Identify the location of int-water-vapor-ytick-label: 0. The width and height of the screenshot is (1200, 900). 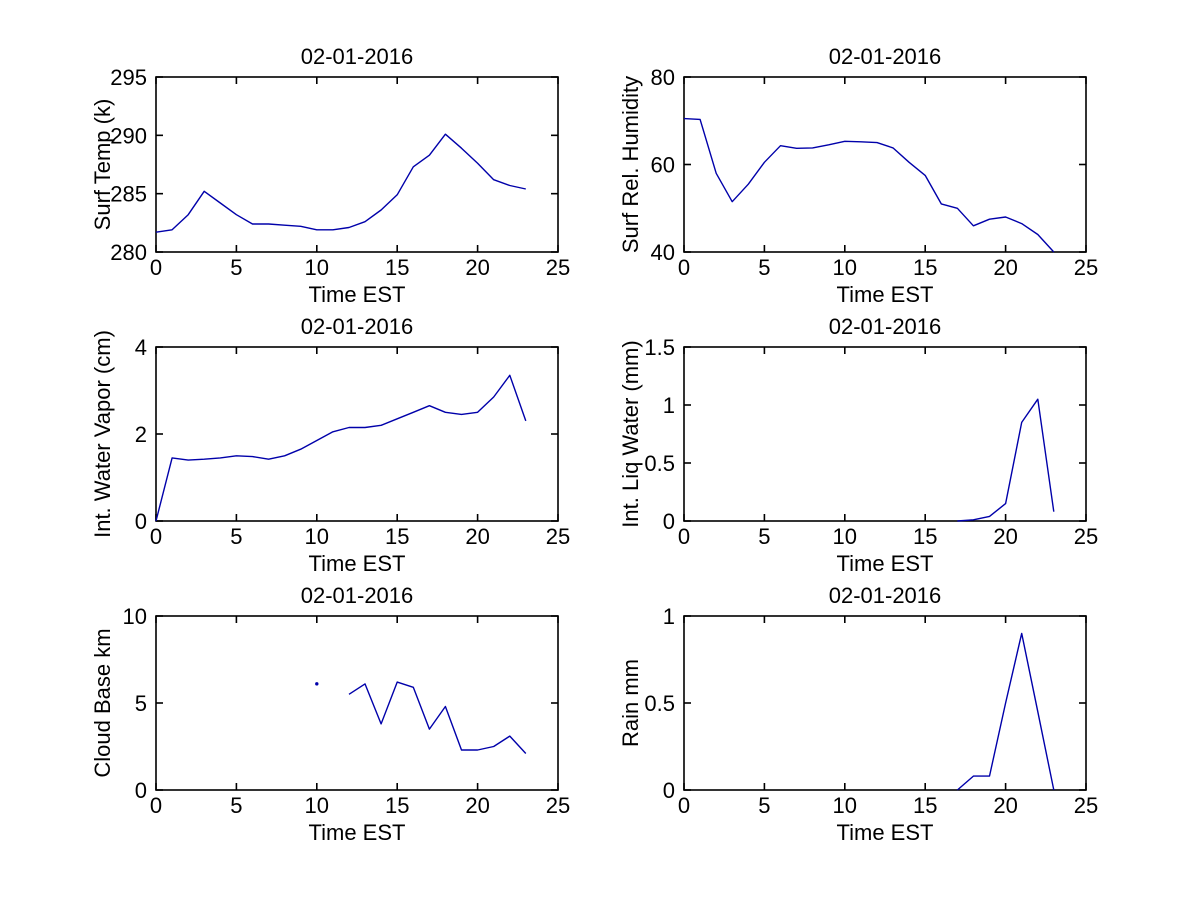
(141, 521).